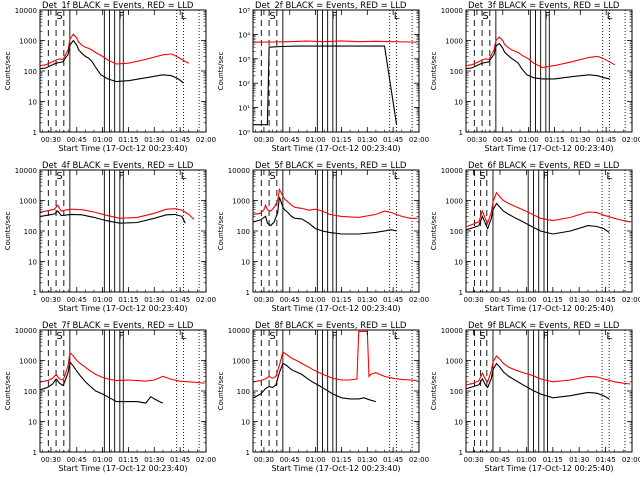 This screenshot has height=480, width=640. What do you see at coordinates (244, 109) in the screenshot?
I see `y-tick-label: 10¹` at bounding box center [244, 109].